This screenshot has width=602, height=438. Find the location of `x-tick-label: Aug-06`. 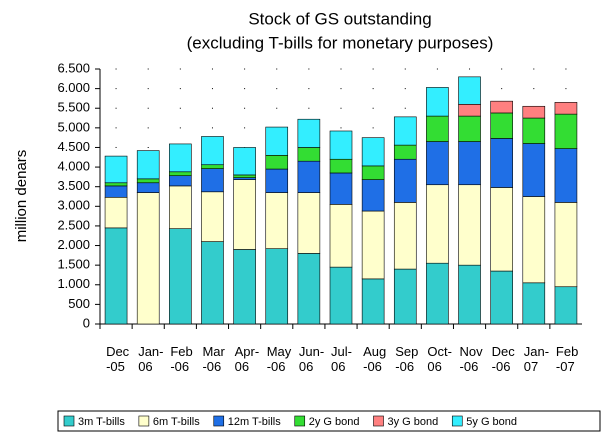

x-tick-label: Aug-06 is located at coordinates (375, 359).